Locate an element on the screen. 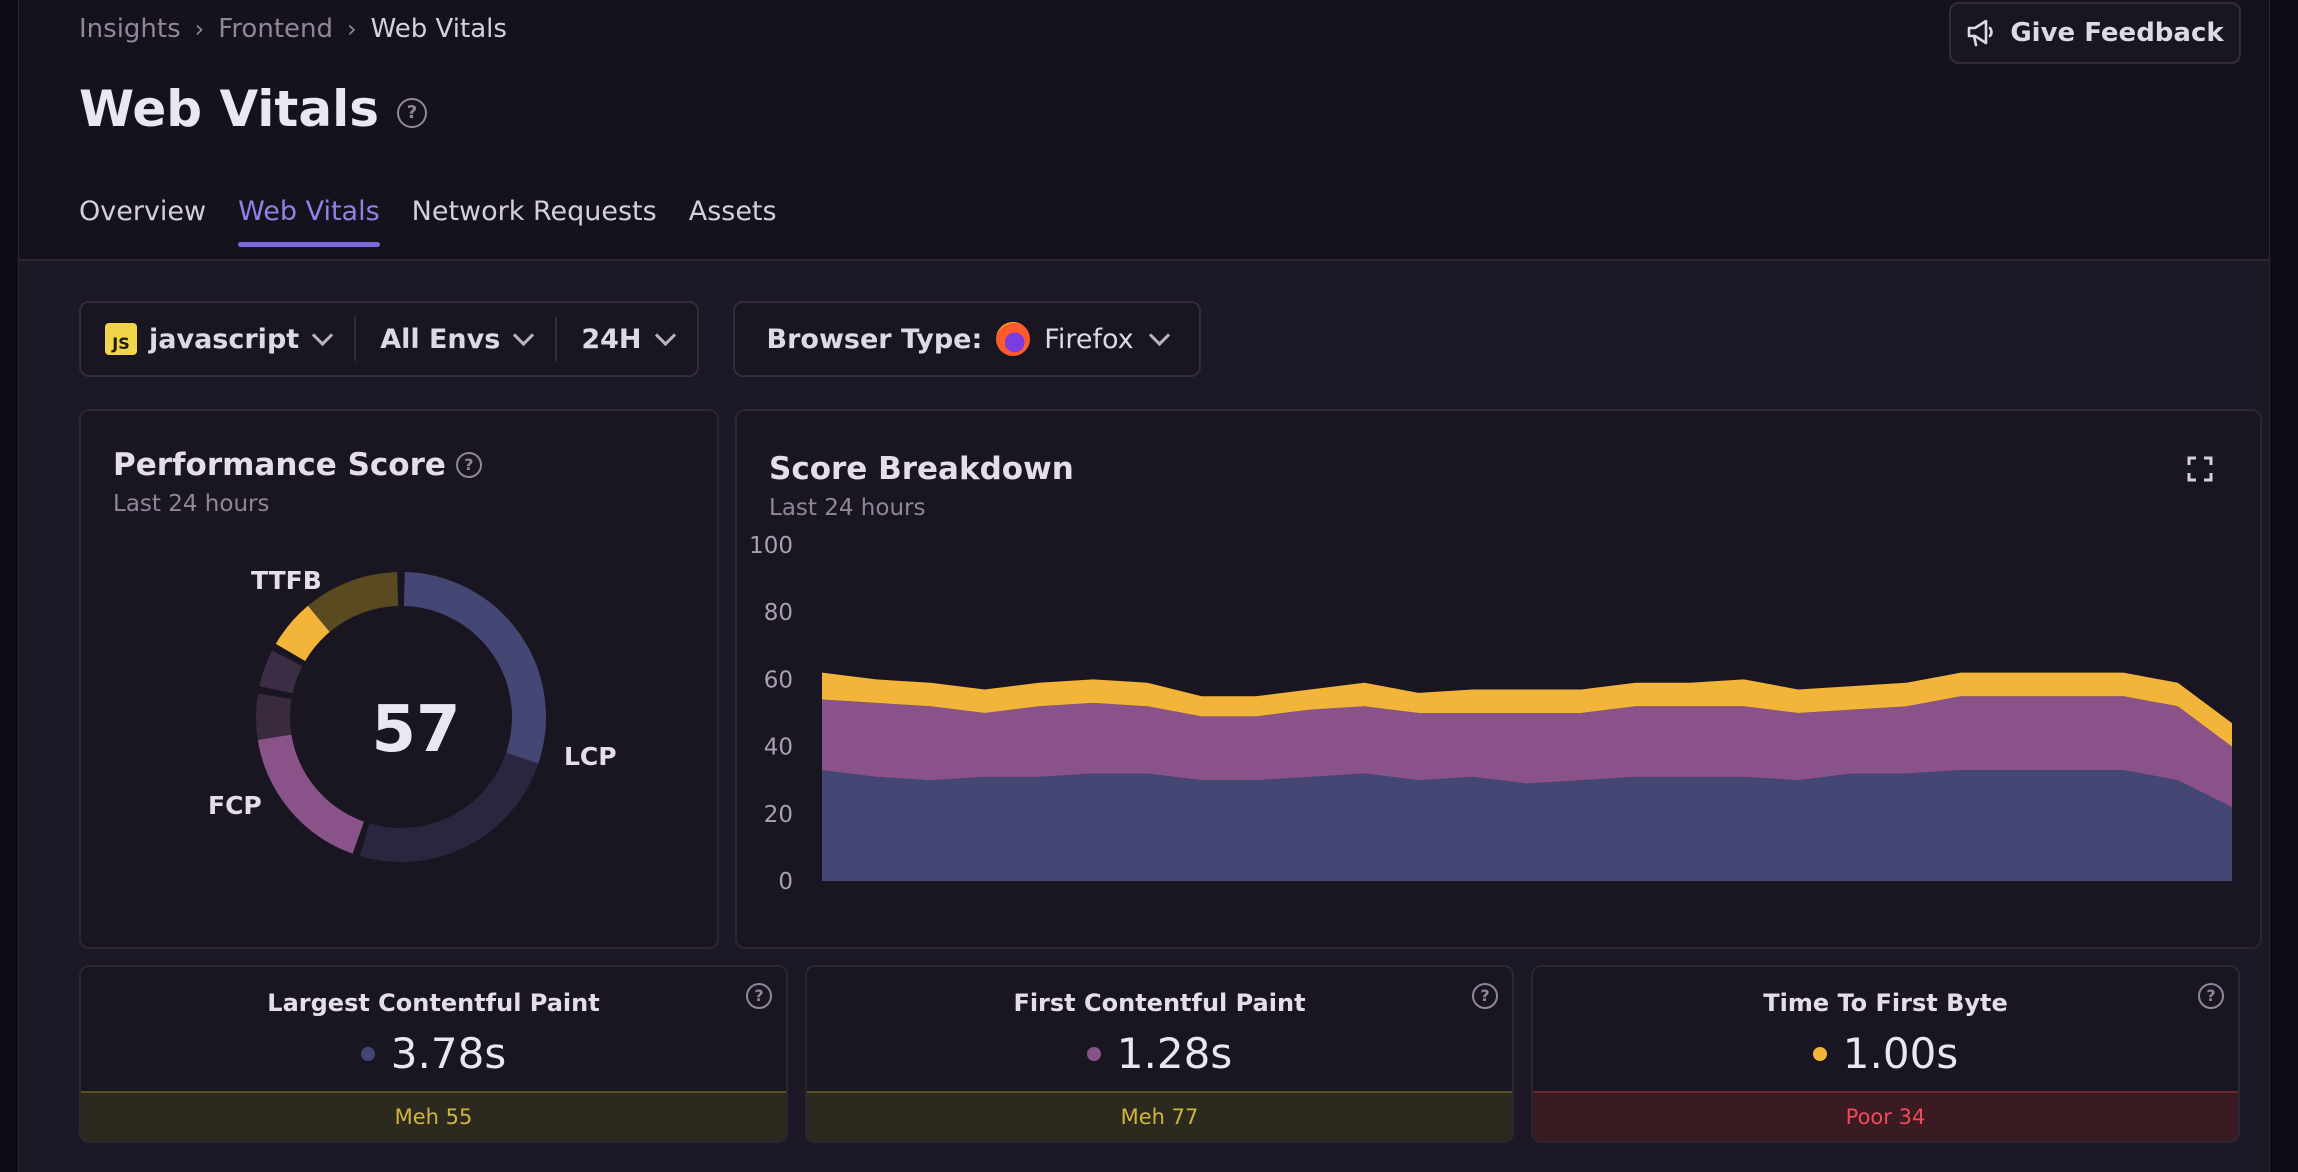  project-selector-label: javascript is located at coordinates (224, 339).